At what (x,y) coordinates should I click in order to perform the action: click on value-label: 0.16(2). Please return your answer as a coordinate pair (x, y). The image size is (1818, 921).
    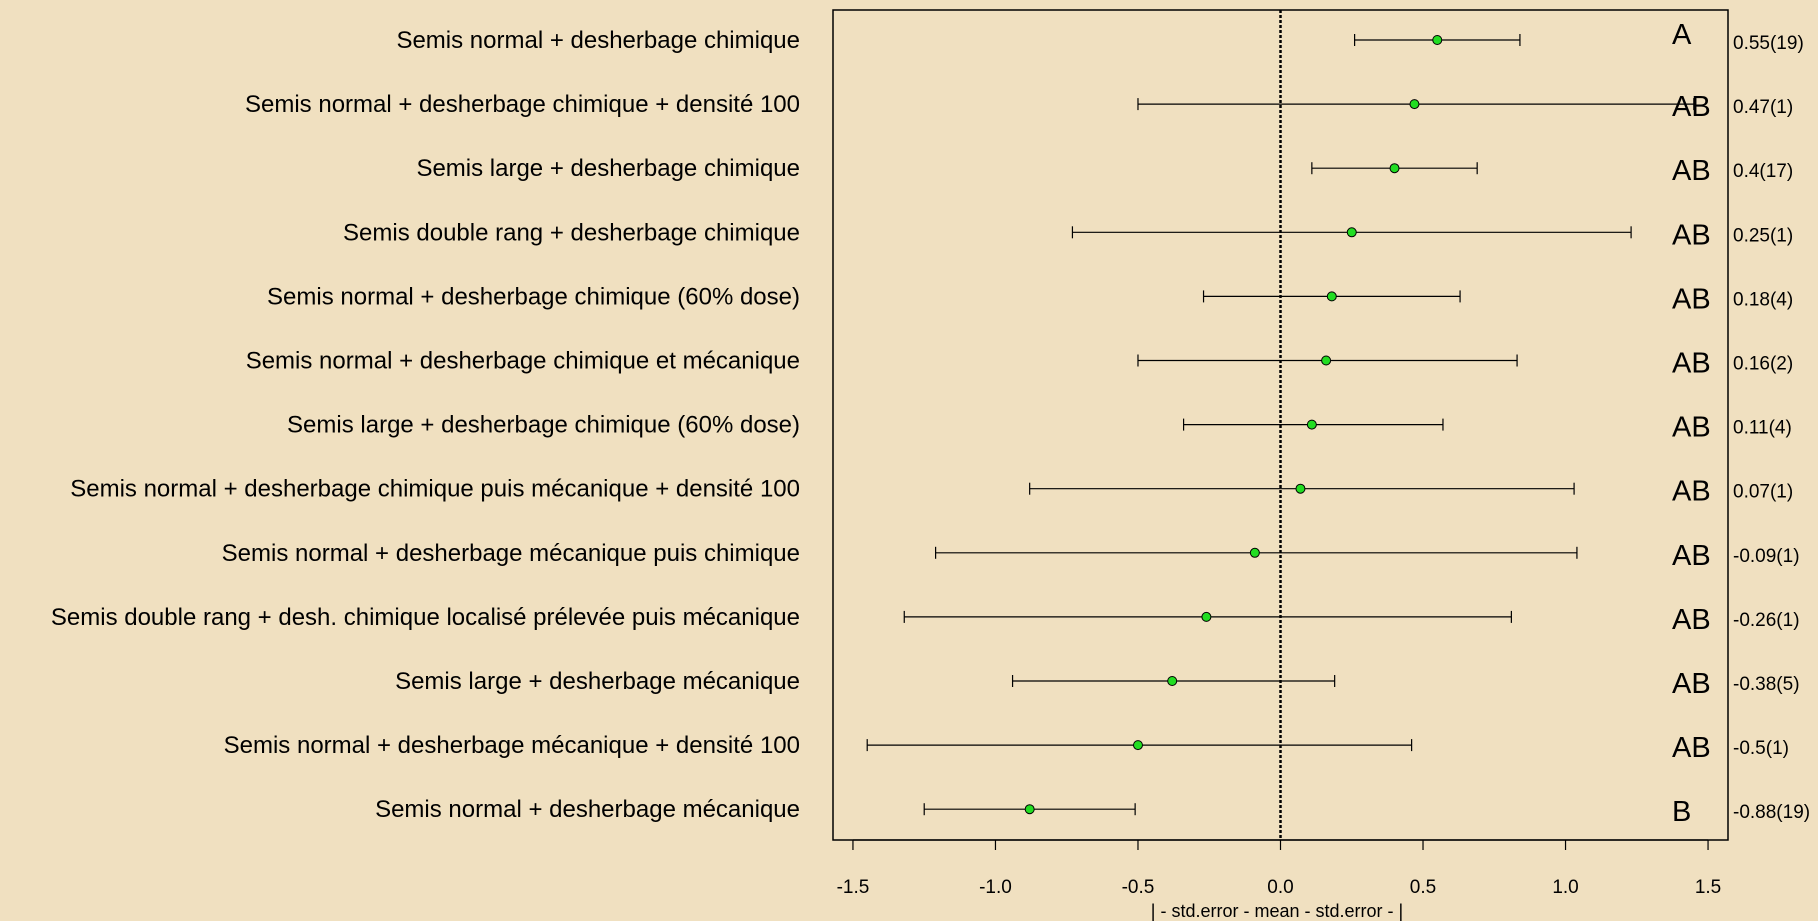
    Looking at the image, I should click on (1763, 364).